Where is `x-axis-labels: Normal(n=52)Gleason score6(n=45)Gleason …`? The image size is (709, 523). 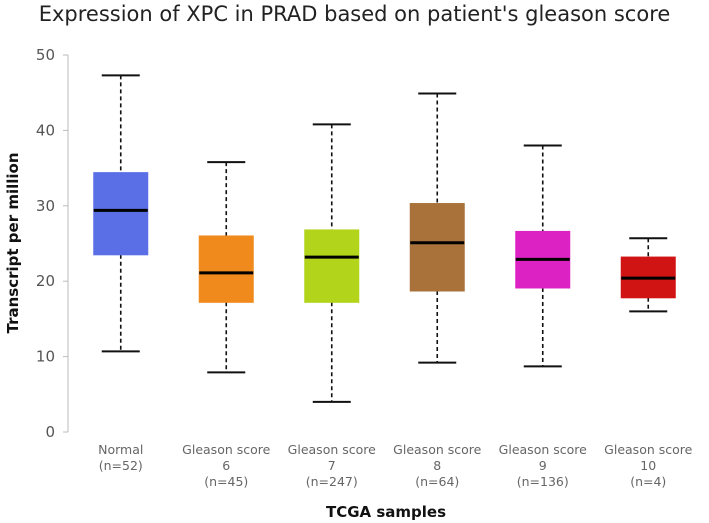 x-axis-labels: Normal(n=52)Gleason score6(n=45)Gleason … is located at coordinates (395, 465).